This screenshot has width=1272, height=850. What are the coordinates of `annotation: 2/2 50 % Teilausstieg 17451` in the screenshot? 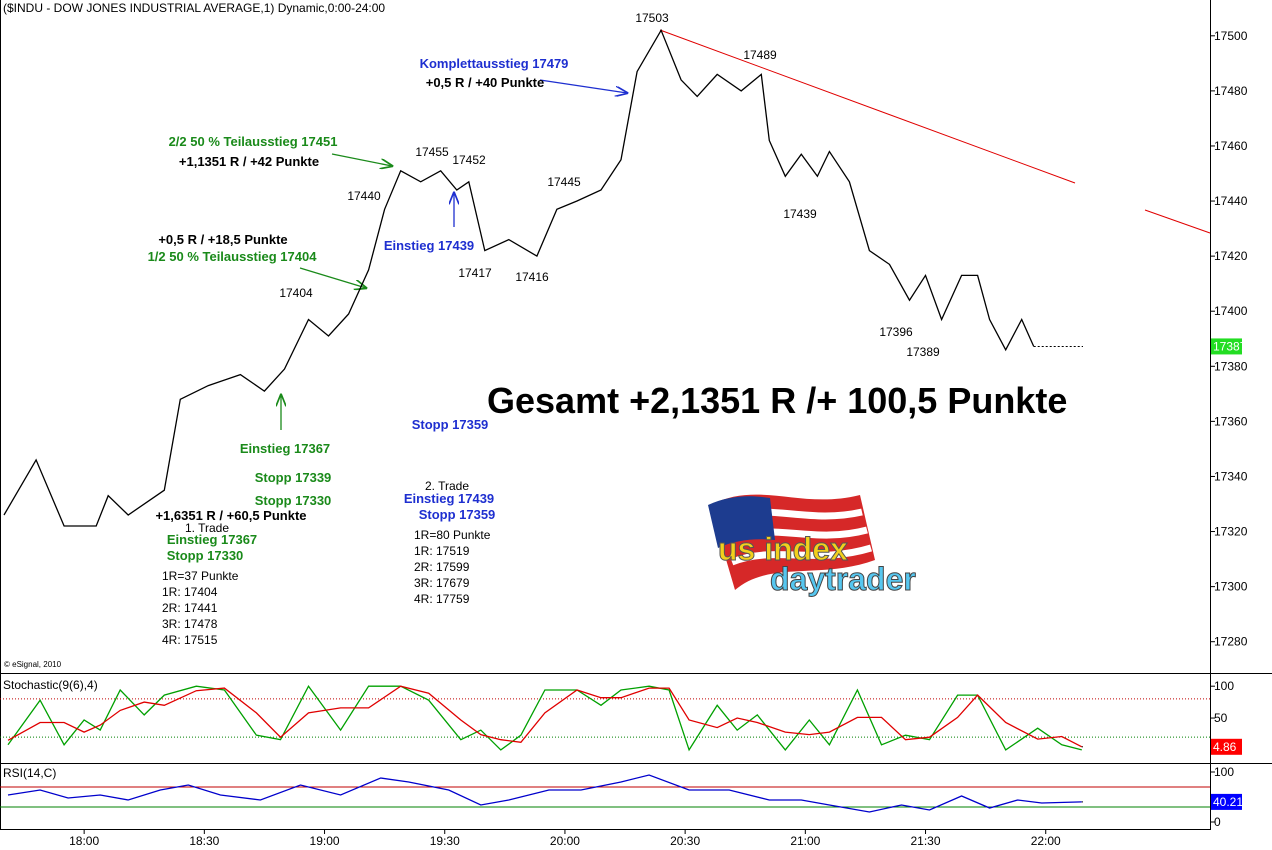 It's located at (253, 141).